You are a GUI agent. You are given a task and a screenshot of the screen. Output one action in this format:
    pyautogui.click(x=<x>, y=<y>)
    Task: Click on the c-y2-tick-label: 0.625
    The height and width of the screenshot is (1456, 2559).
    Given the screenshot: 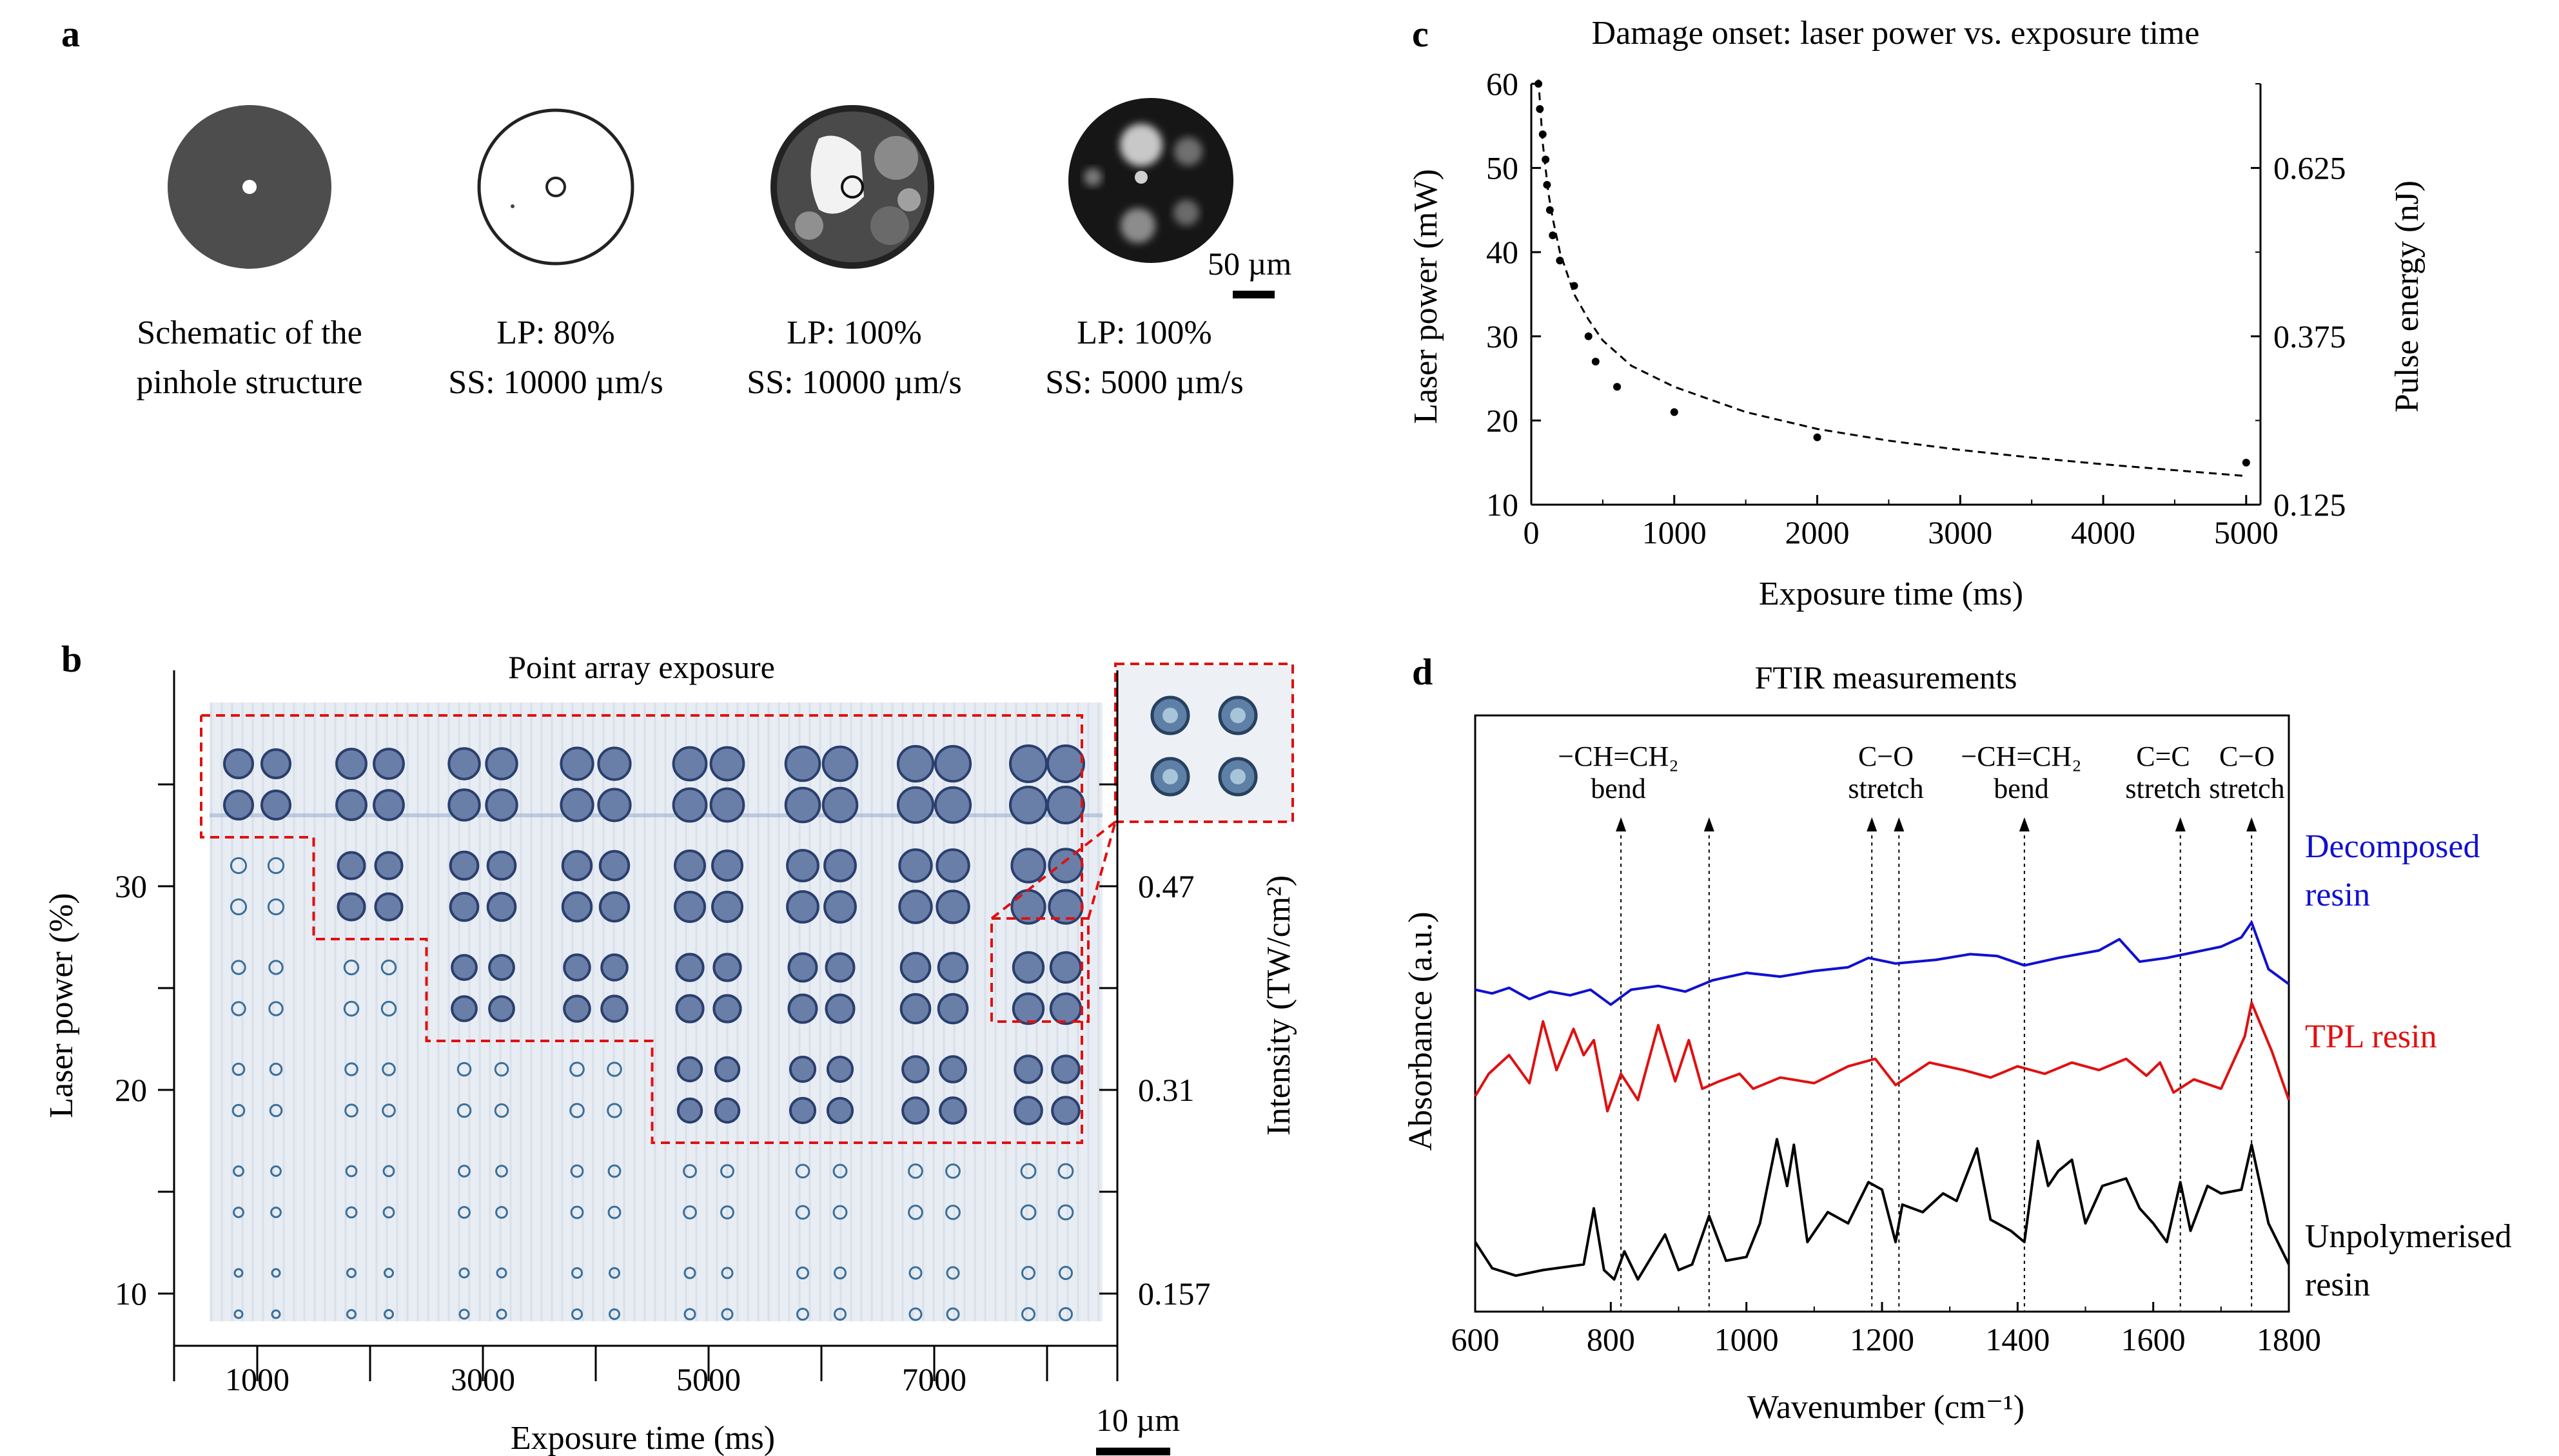 What is the action you would take?
    pyautogui.click(x=2309, y=168)
    